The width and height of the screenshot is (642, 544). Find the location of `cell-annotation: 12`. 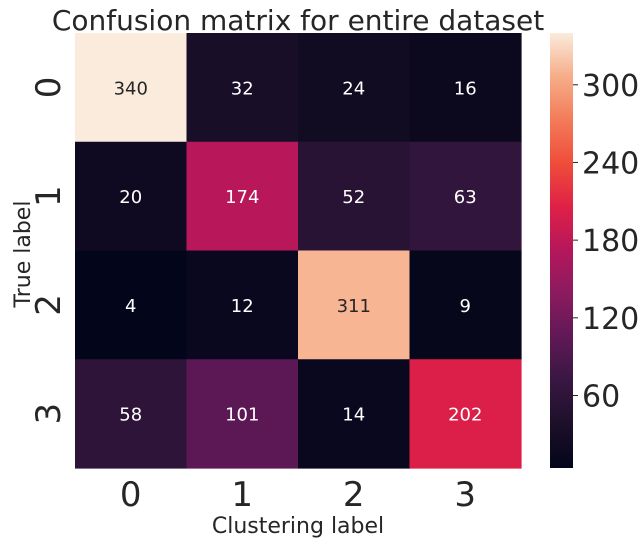

cell-annotation: 12 is located at coordinates (242, 306).